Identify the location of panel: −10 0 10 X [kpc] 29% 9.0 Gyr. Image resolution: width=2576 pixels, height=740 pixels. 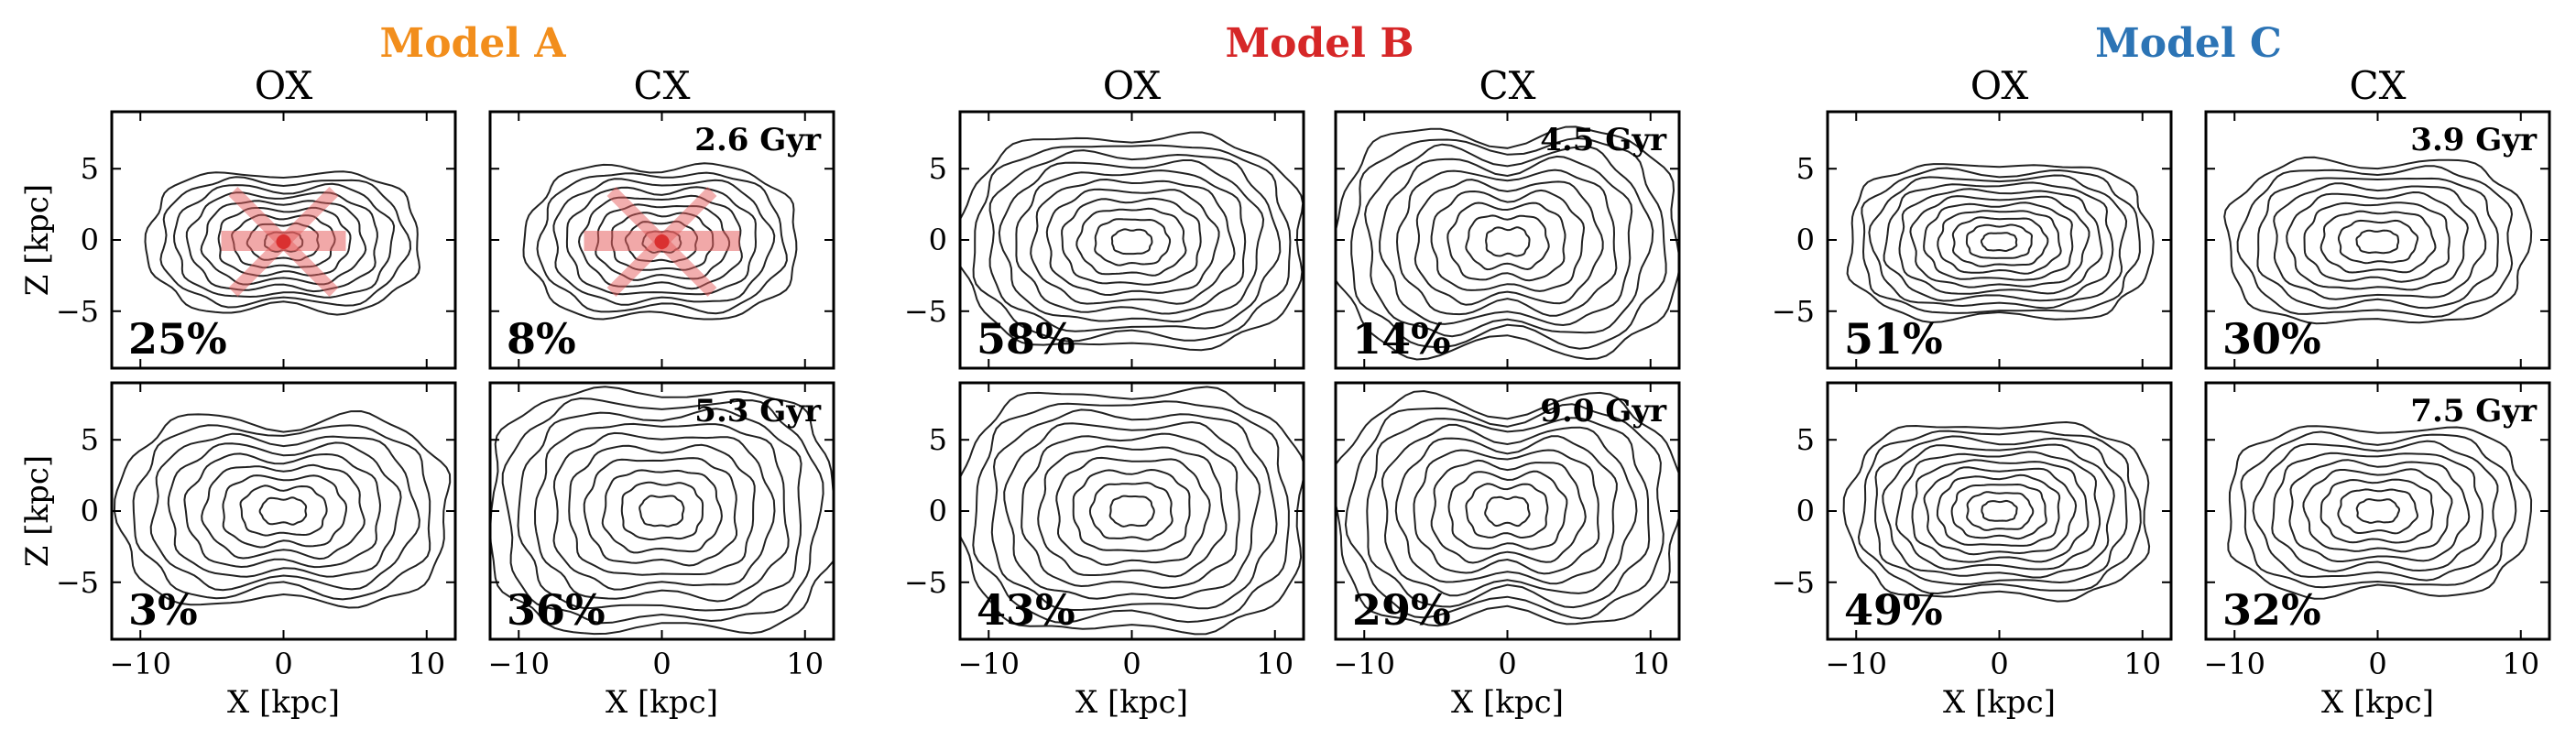
(1507, 551).